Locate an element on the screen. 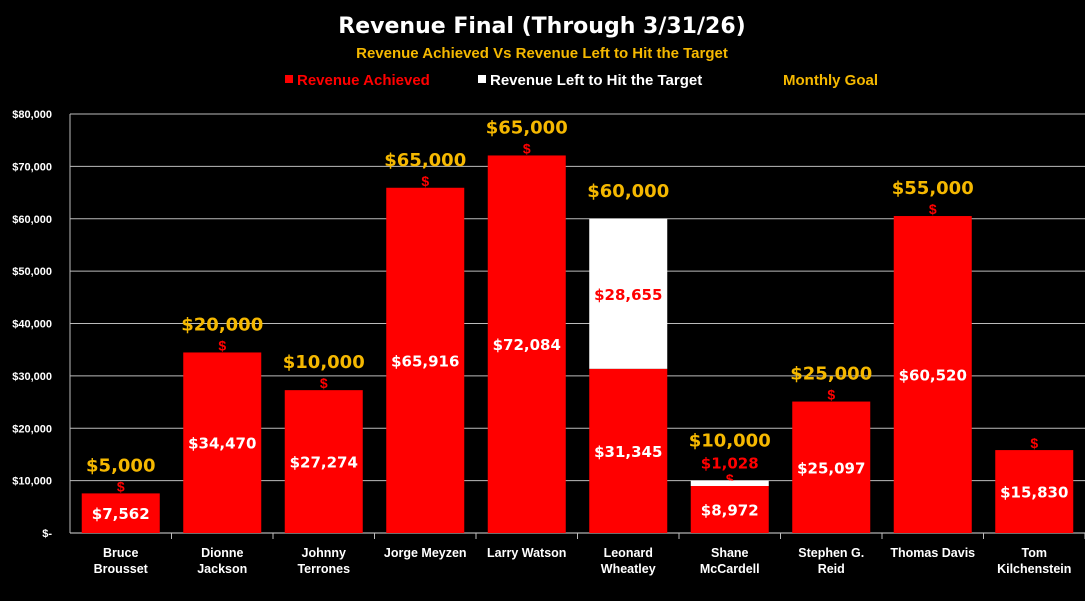 Image resolution: width=1085 pixels, height=601 pixels. goal-label: $60,000 is located at coordinates (628, 191).